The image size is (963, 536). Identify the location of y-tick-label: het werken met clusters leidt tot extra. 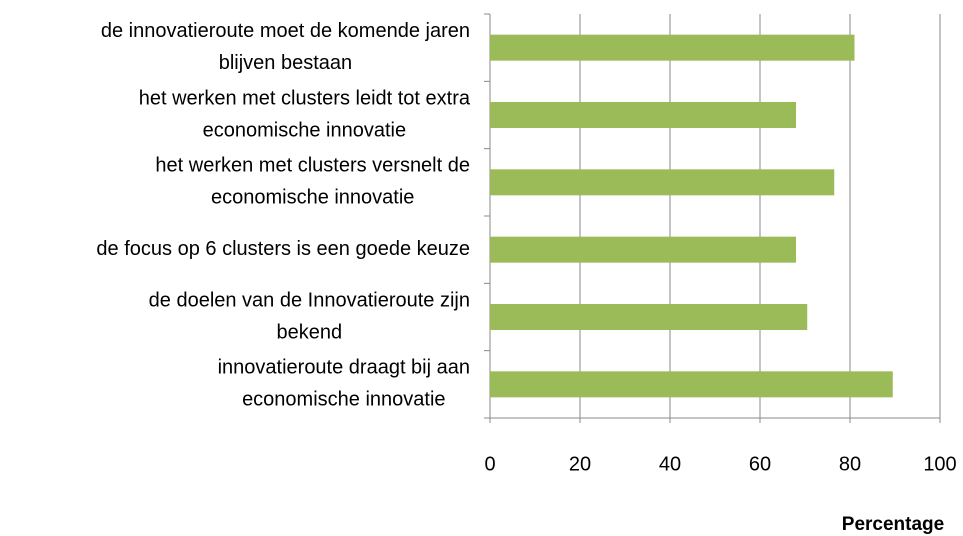
(305, 98).